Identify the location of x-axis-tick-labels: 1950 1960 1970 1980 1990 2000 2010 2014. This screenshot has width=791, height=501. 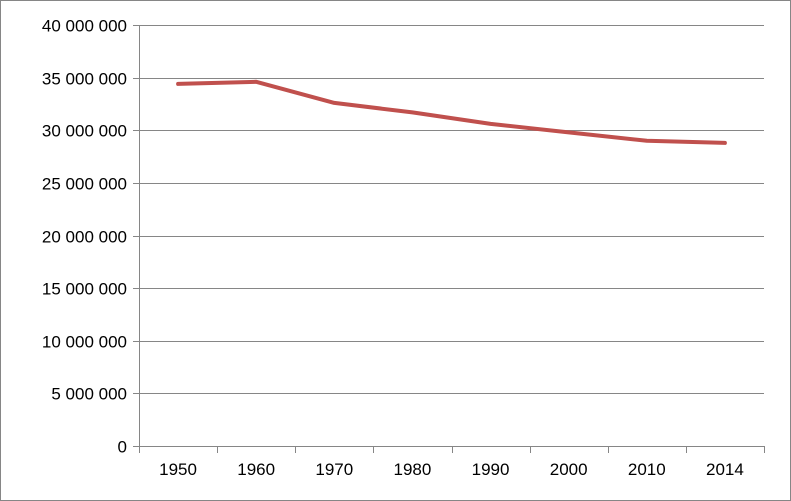
(451, 469).